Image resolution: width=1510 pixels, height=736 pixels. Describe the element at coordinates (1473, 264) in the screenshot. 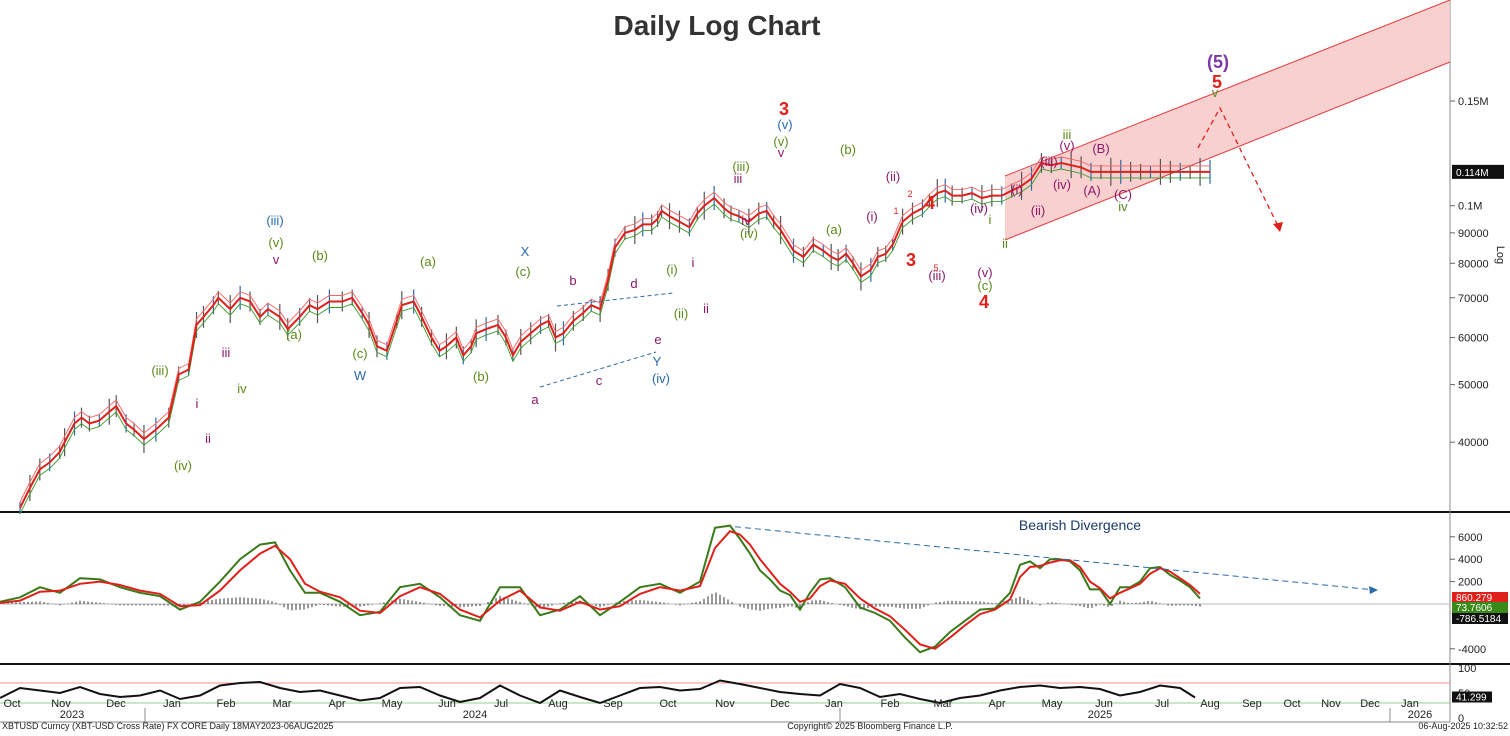

I see `price-tick-label: 80000` at that location.